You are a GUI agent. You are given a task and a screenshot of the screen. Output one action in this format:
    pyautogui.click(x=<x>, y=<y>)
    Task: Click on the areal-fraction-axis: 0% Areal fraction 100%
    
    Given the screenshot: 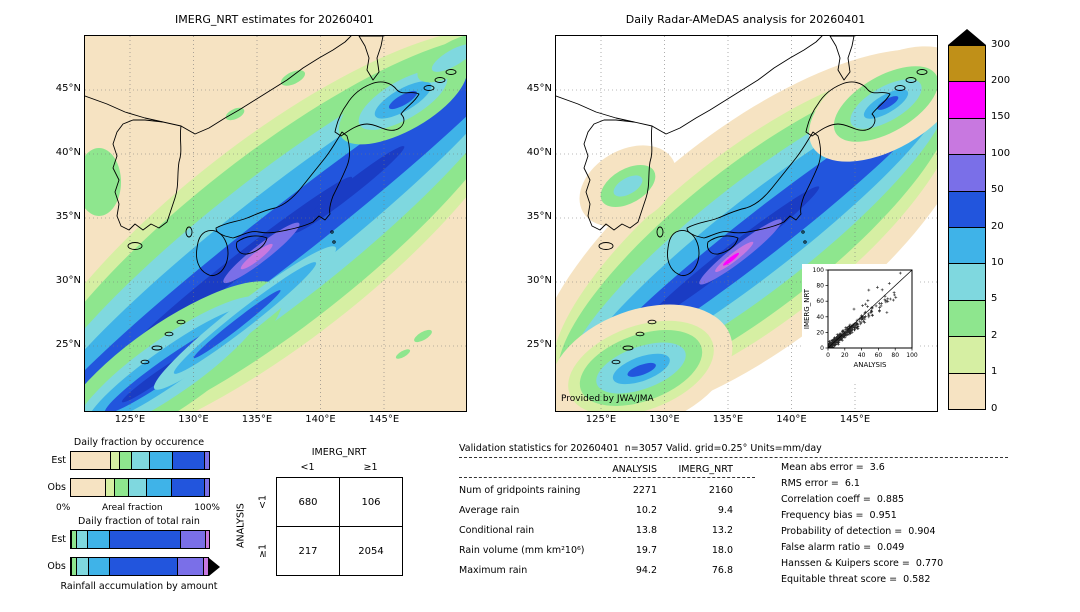 What is the action you would take?
    pyautogui.click(x=138, y=508)
    